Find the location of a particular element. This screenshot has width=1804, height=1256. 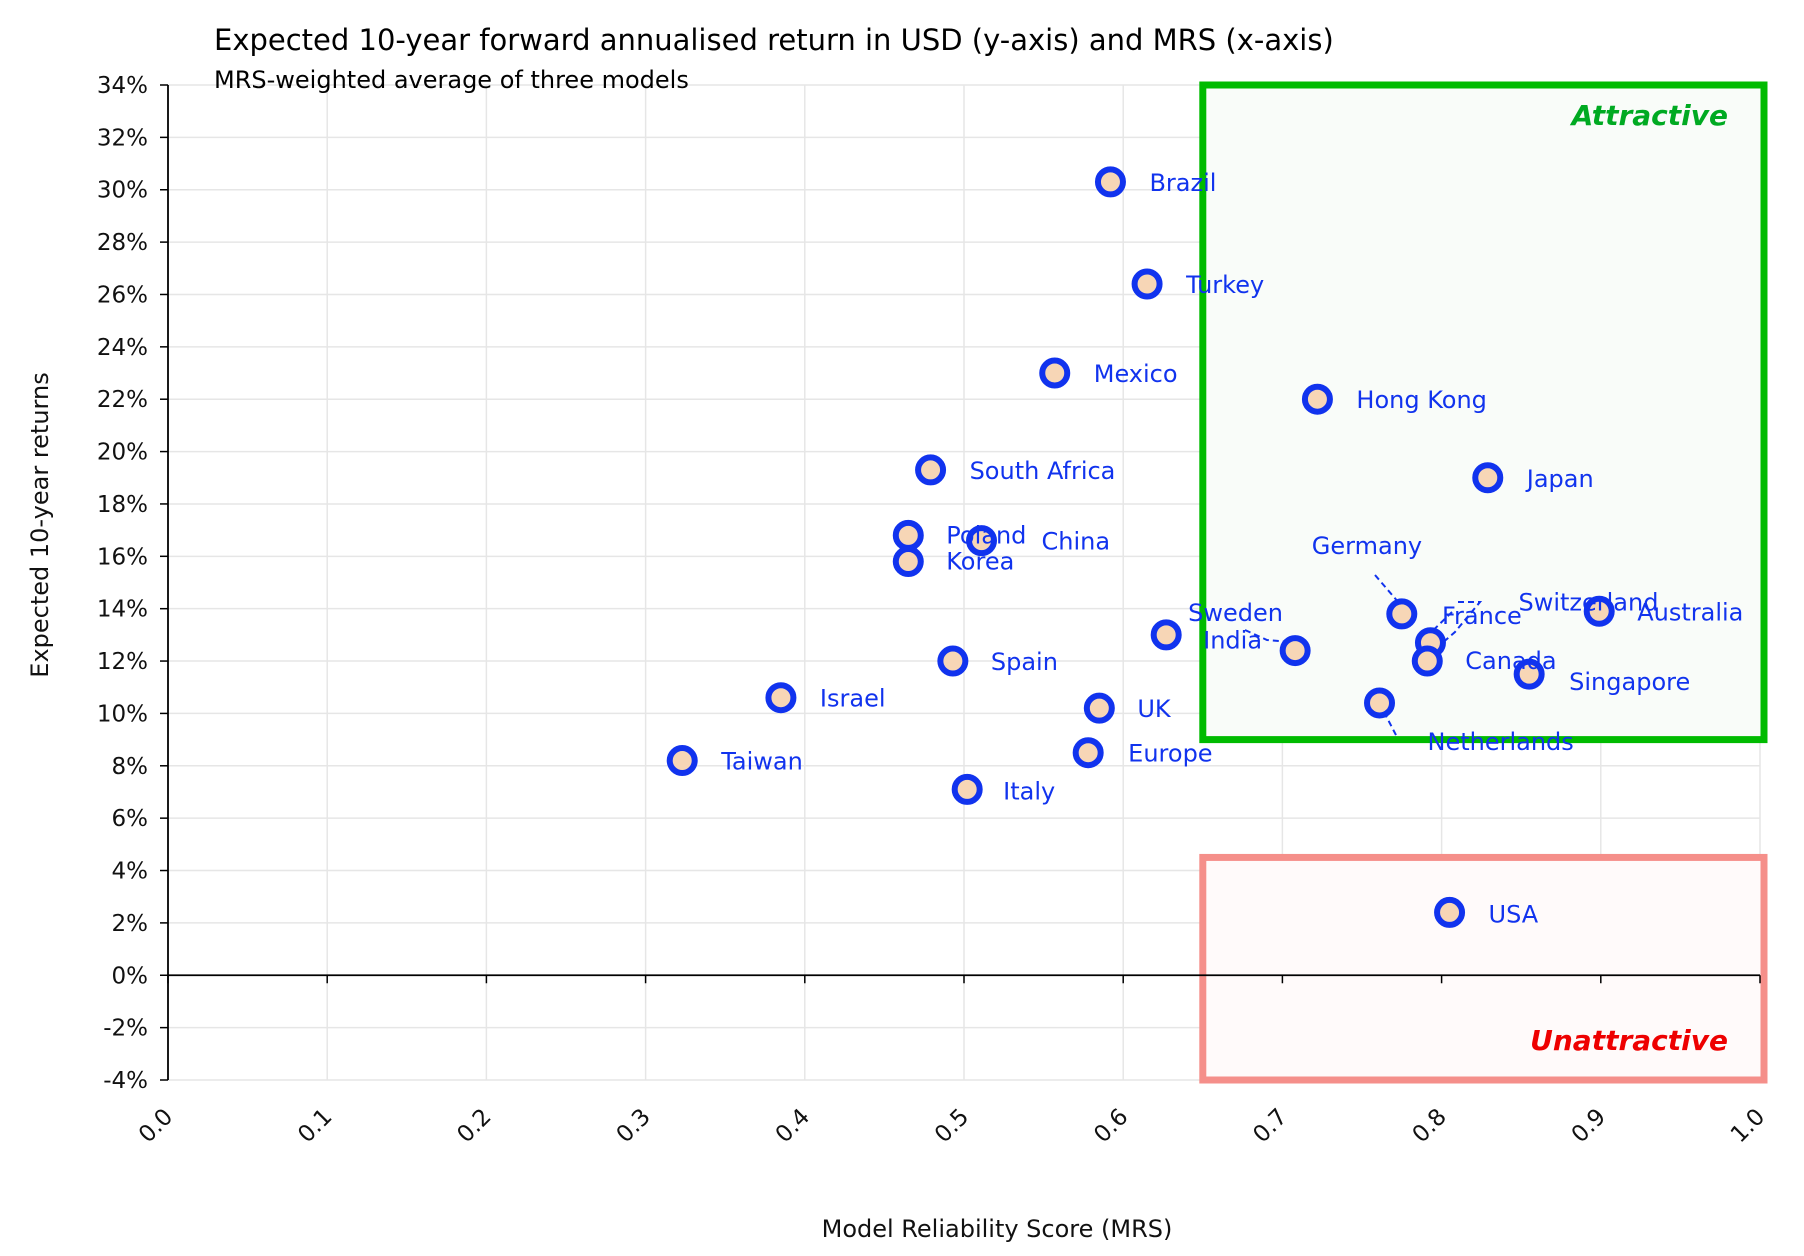

point-usa is located at coordinates (1450, 912).